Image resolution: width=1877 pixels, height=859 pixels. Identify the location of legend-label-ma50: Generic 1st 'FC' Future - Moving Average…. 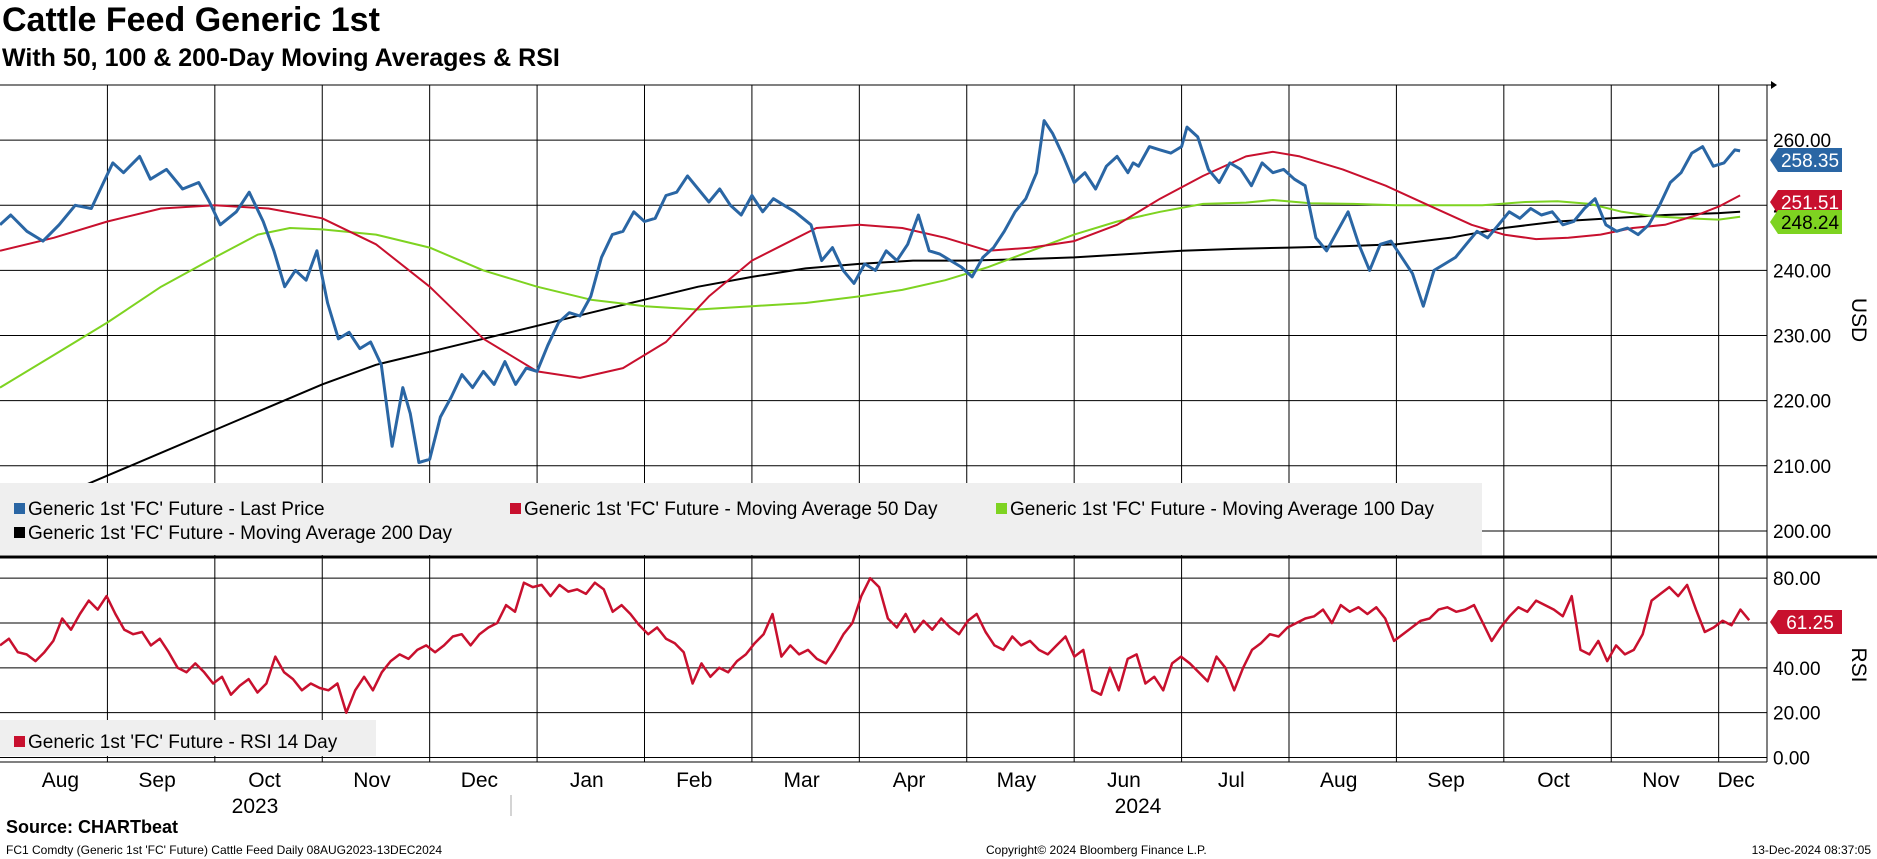
(731, 509).